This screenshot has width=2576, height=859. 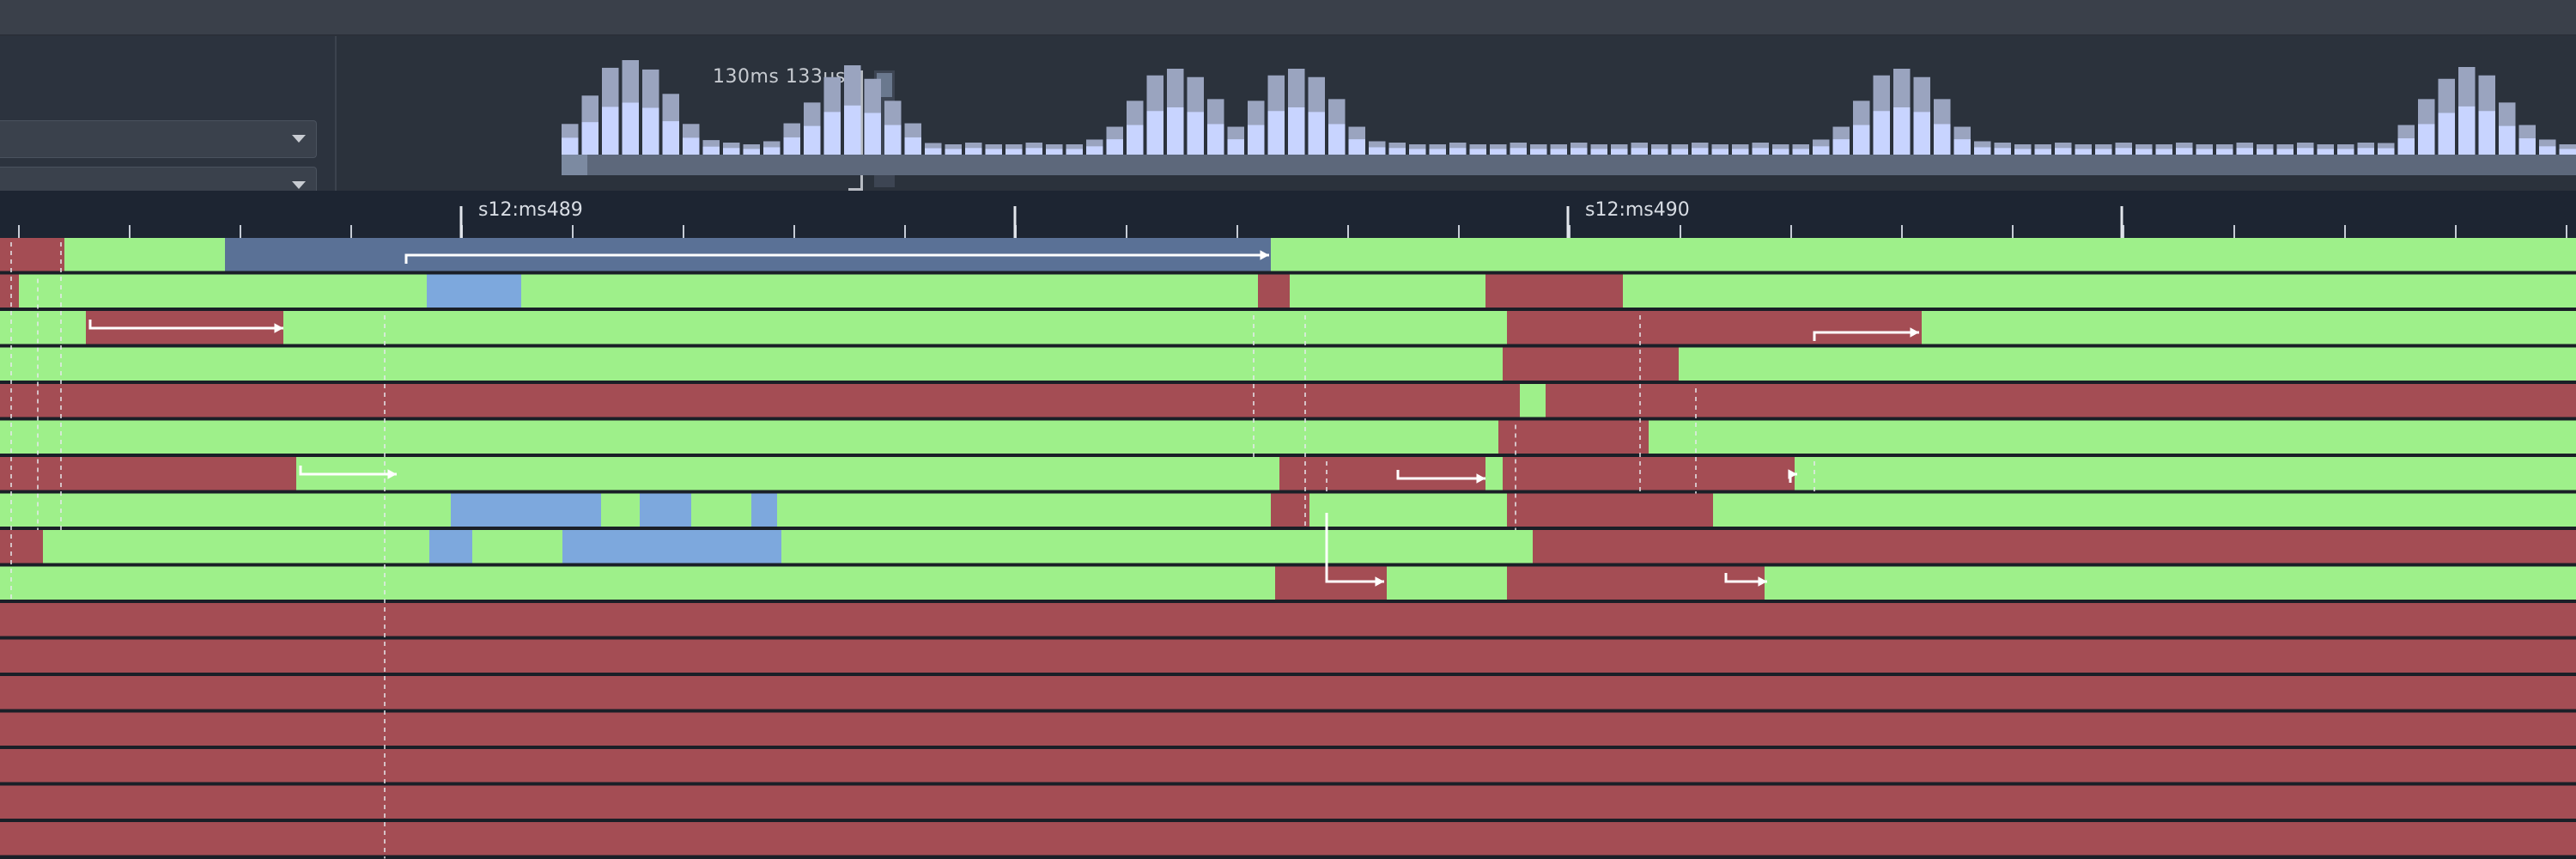 What do you see at coordinates (1569, 165) in the screenshot?
I see `histogram-timeline-scrubber` at bounding box center [1569, 165].